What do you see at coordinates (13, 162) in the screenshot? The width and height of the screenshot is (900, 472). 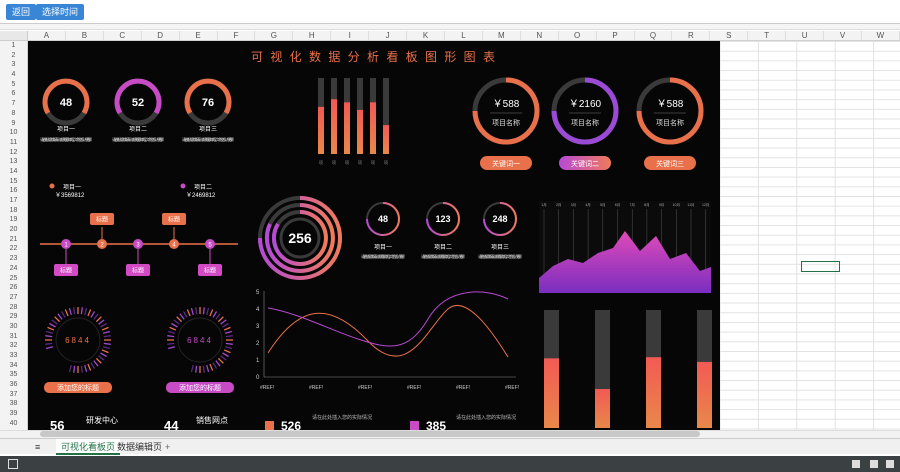 I see `row-header-13: 13` at bounding box center [13, 162].